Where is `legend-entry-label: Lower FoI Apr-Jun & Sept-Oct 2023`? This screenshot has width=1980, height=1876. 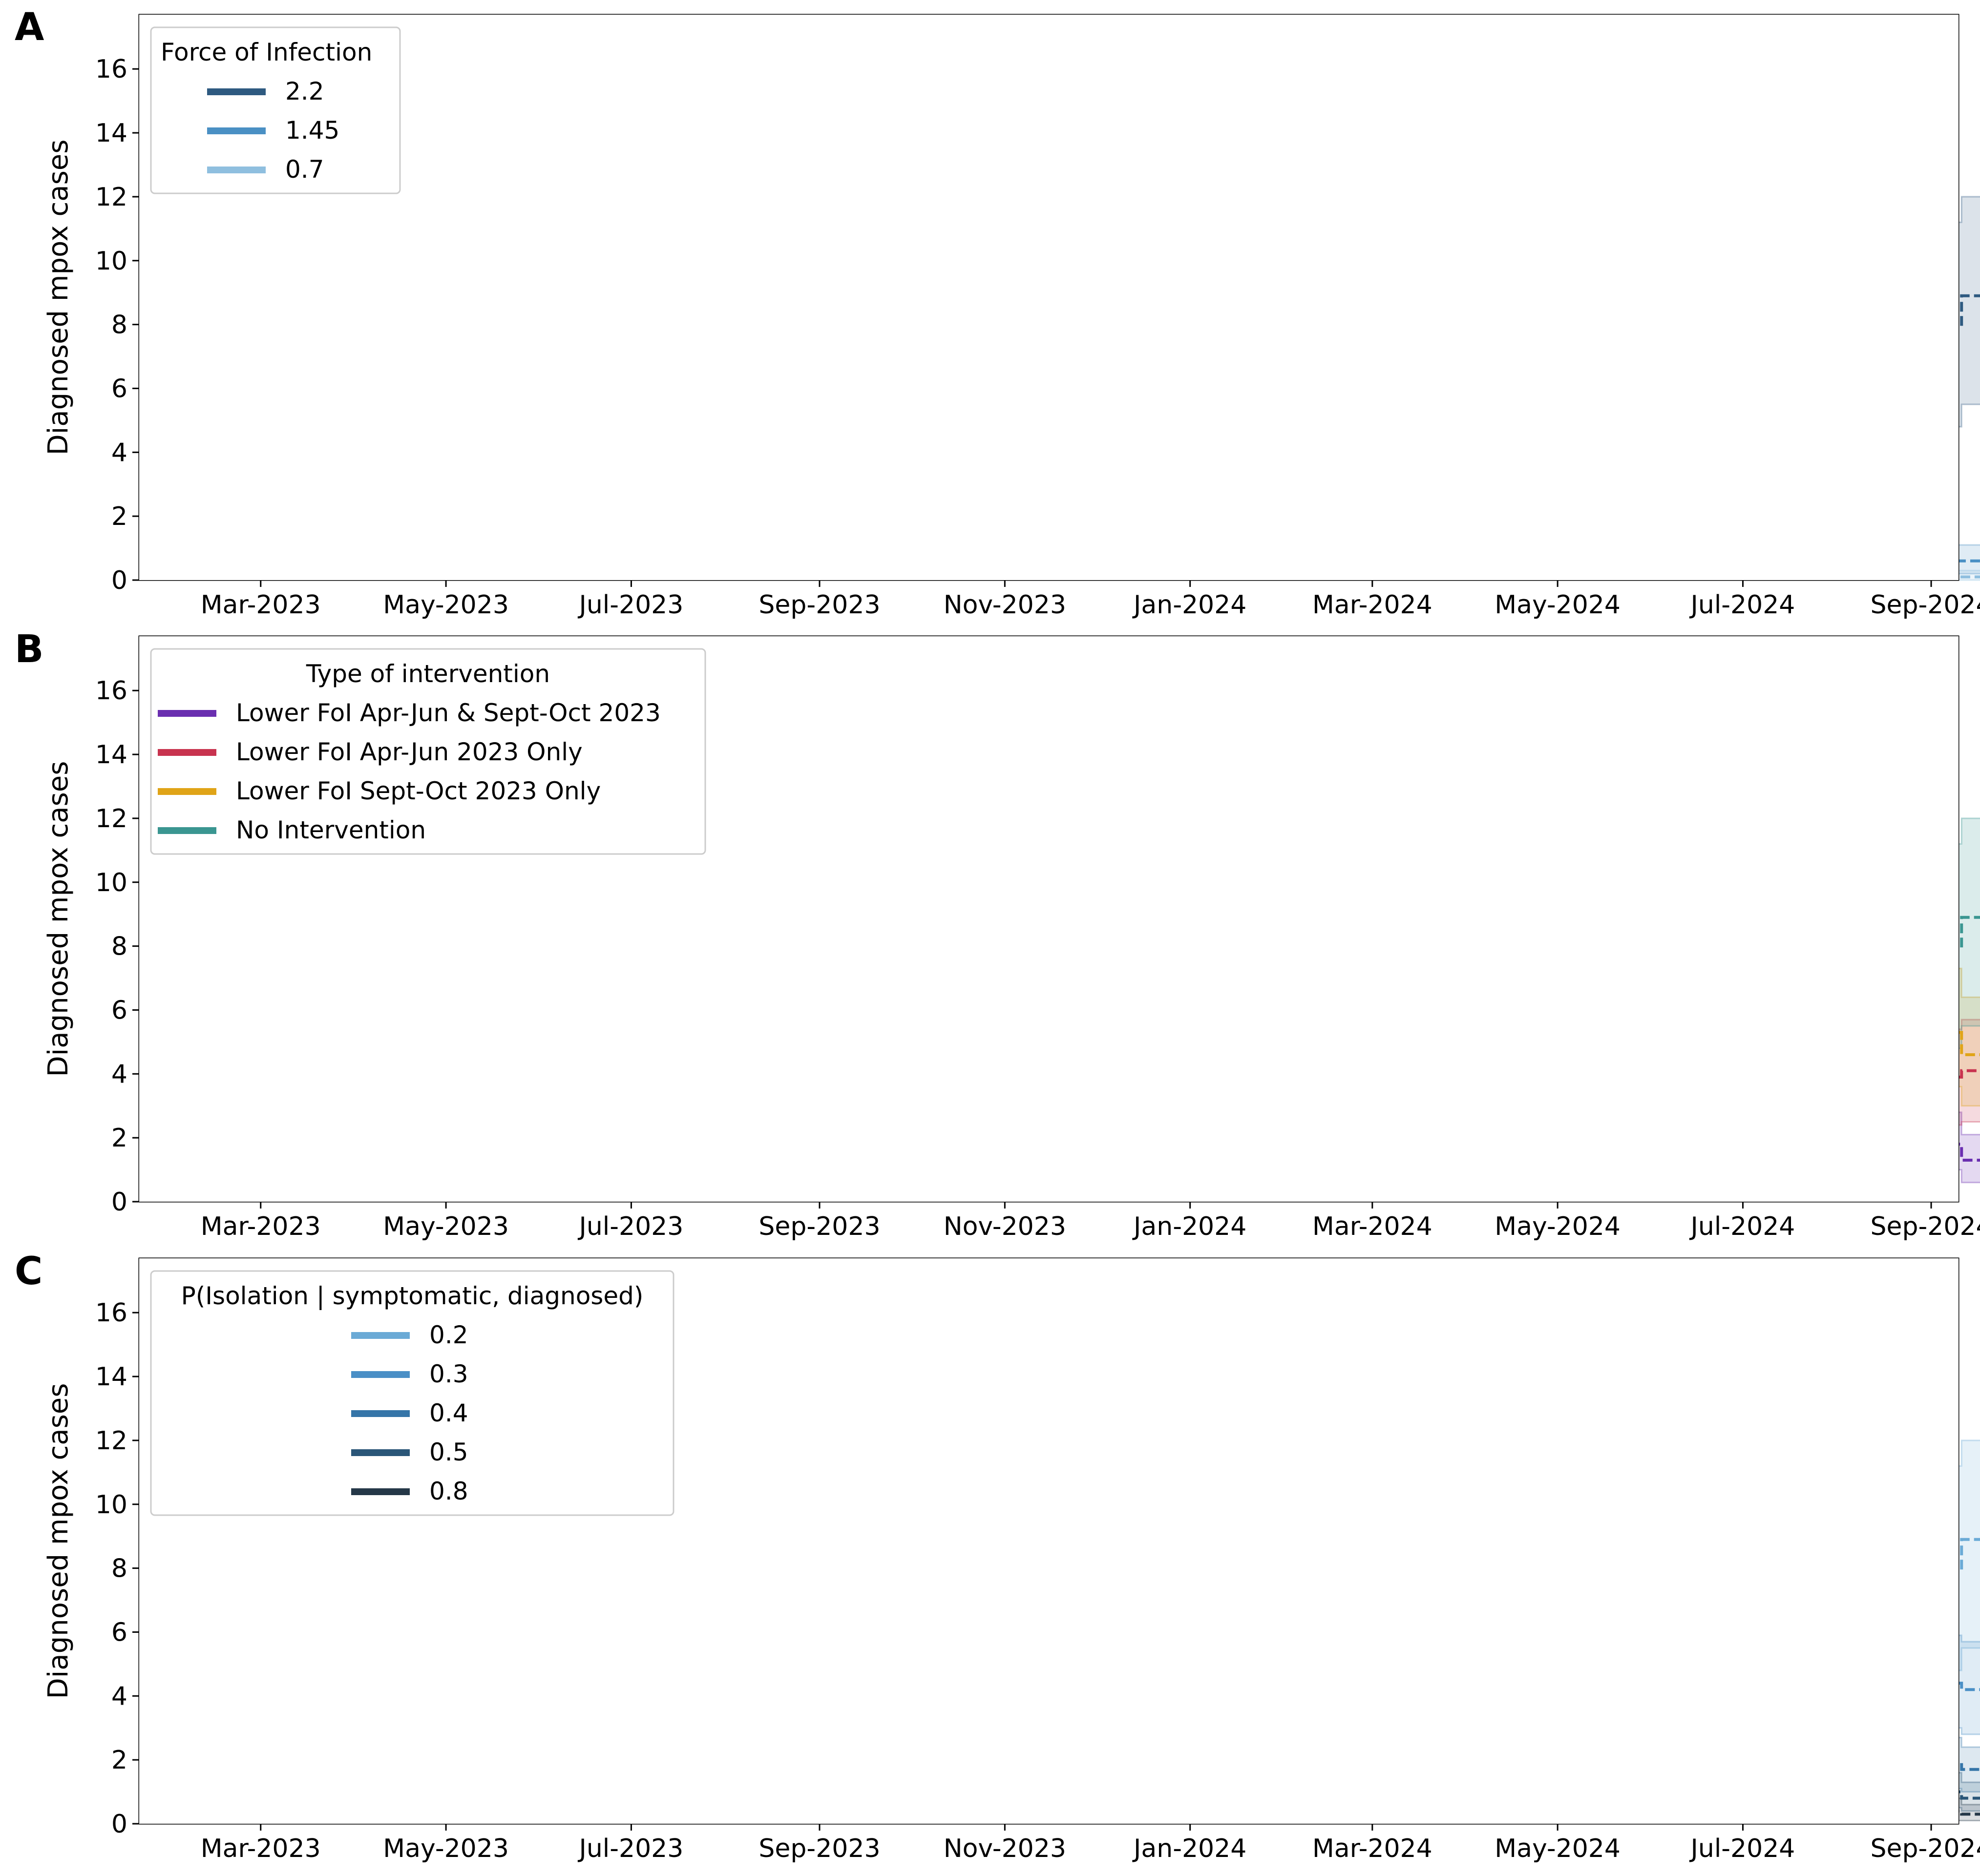
legend-entry-label: Lower FoI Apr-Jun & Sept-Oct 2023 is located at coordinates (449, 713).